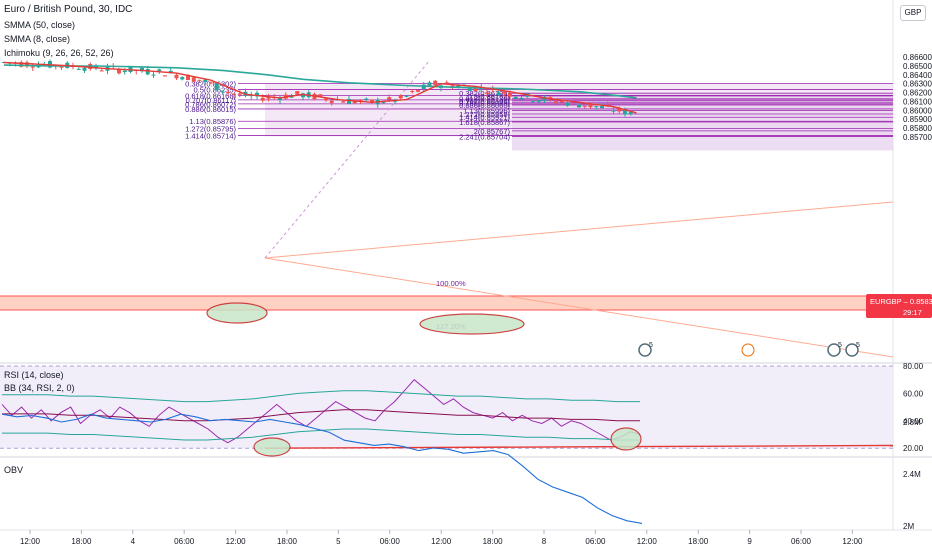 Image resolution: width=932 pixels, height=555 pixels. What do you see at coordinates (14, 470) in the screenshot?
I see `obv-label: OBV` at bounding box center [14, 470].